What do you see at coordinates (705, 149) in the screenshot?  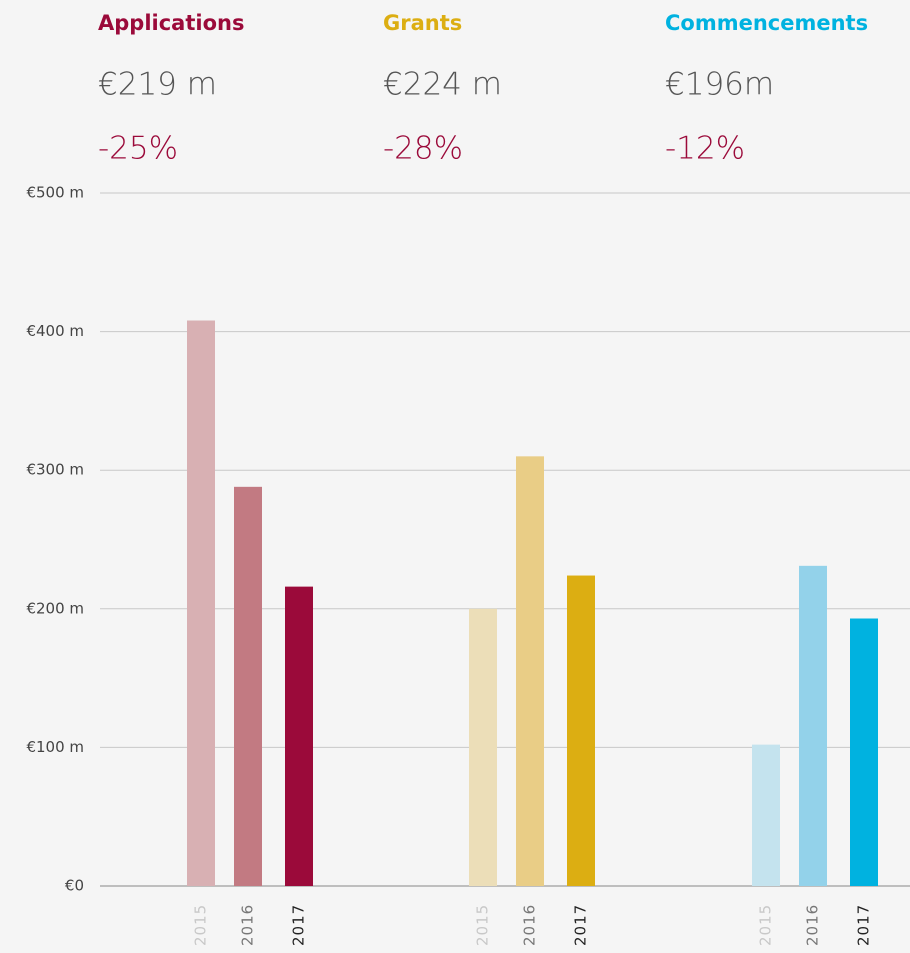 I see `headline-change: -12%` at bounding box center [705, 149].